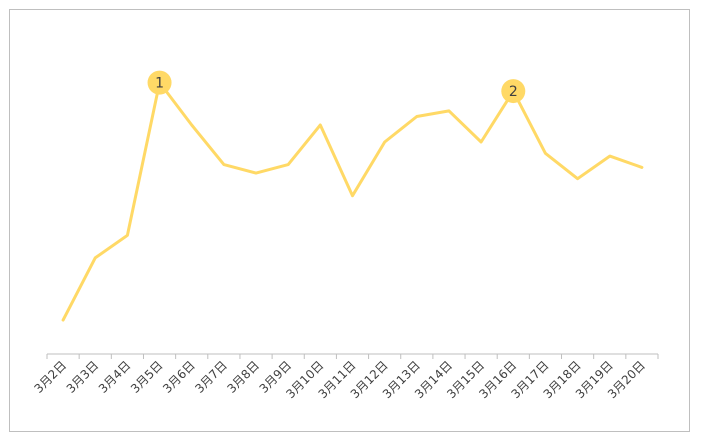 The image size is (701, 441). Describe the element at coordinates (243, 377) in the screenshot. I see `x-tick-label: 3月8日` at that location.